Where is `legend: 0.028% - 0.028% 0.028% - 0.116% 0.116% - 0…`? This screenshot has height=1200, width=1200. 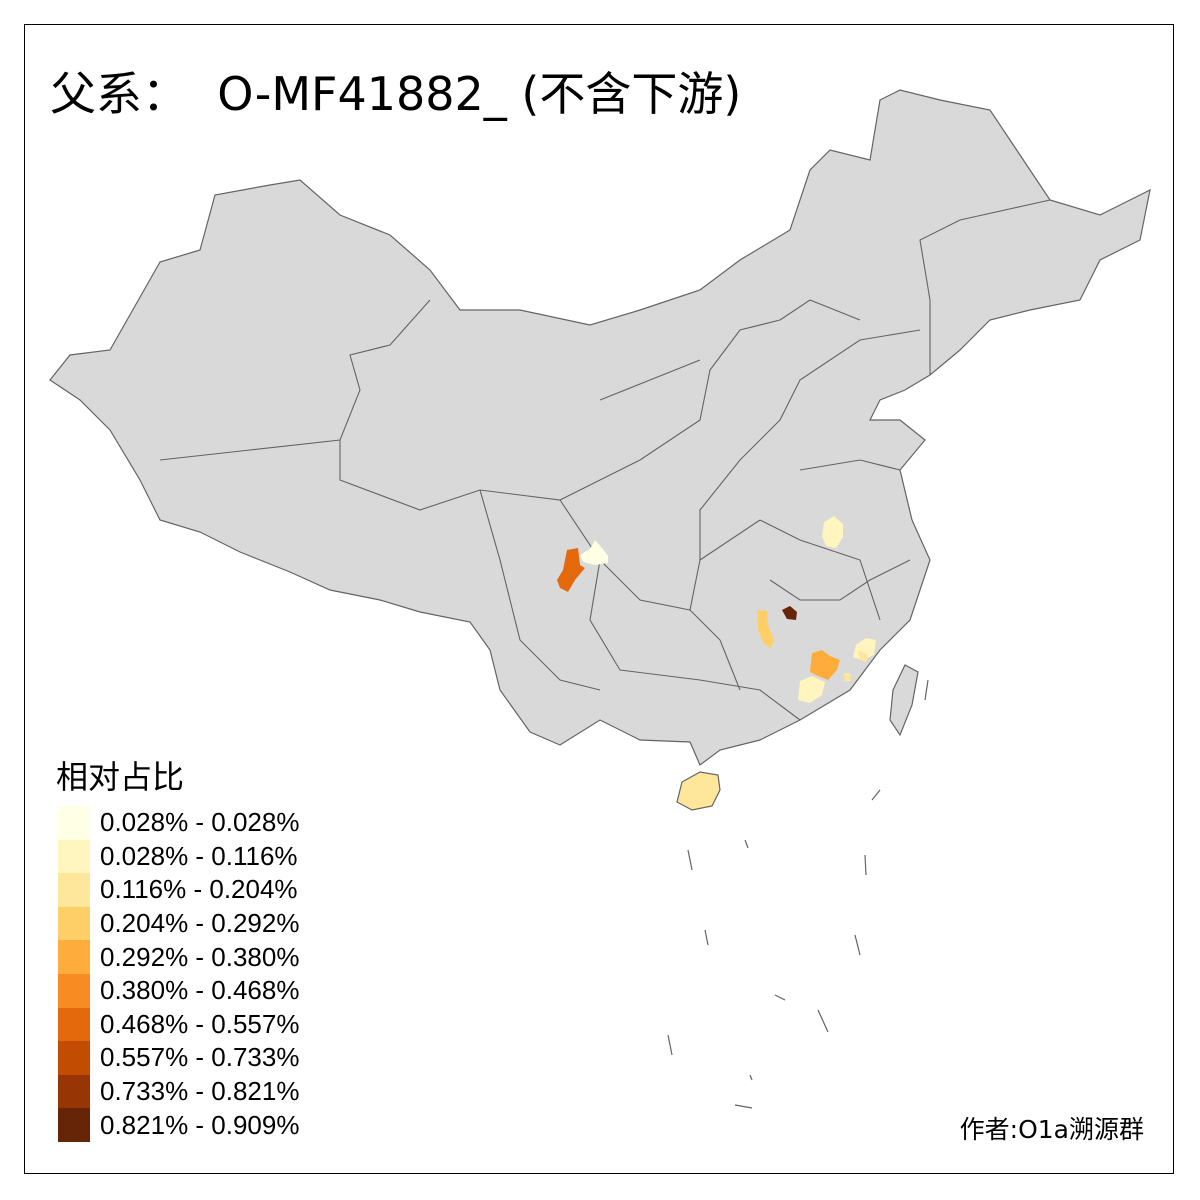
legend: 0.028% - 0.028% 0.028% - 0.116% 0.116% - 0… is located at coordinates (178, 974).